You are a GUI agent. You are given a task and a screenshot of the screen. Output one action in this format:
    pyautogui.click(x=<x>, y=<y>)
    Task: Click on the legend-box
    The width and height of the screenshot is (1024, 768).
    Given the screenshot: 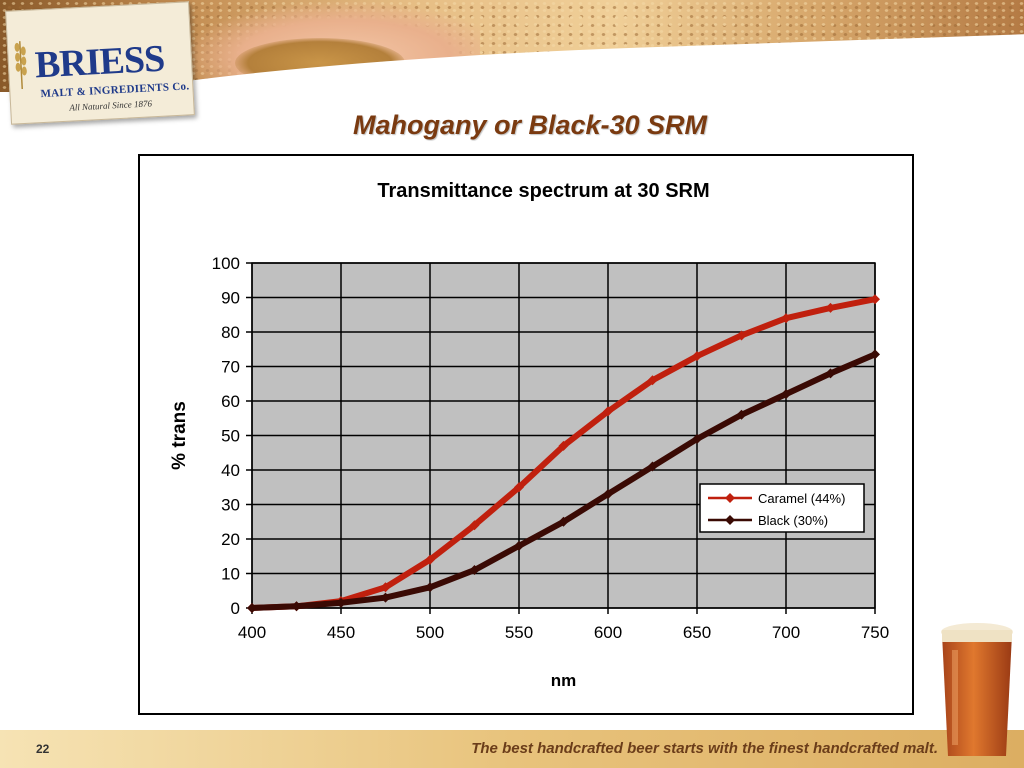 What is the action you would take?
    pyautogui.click(x=782, y=508)
    